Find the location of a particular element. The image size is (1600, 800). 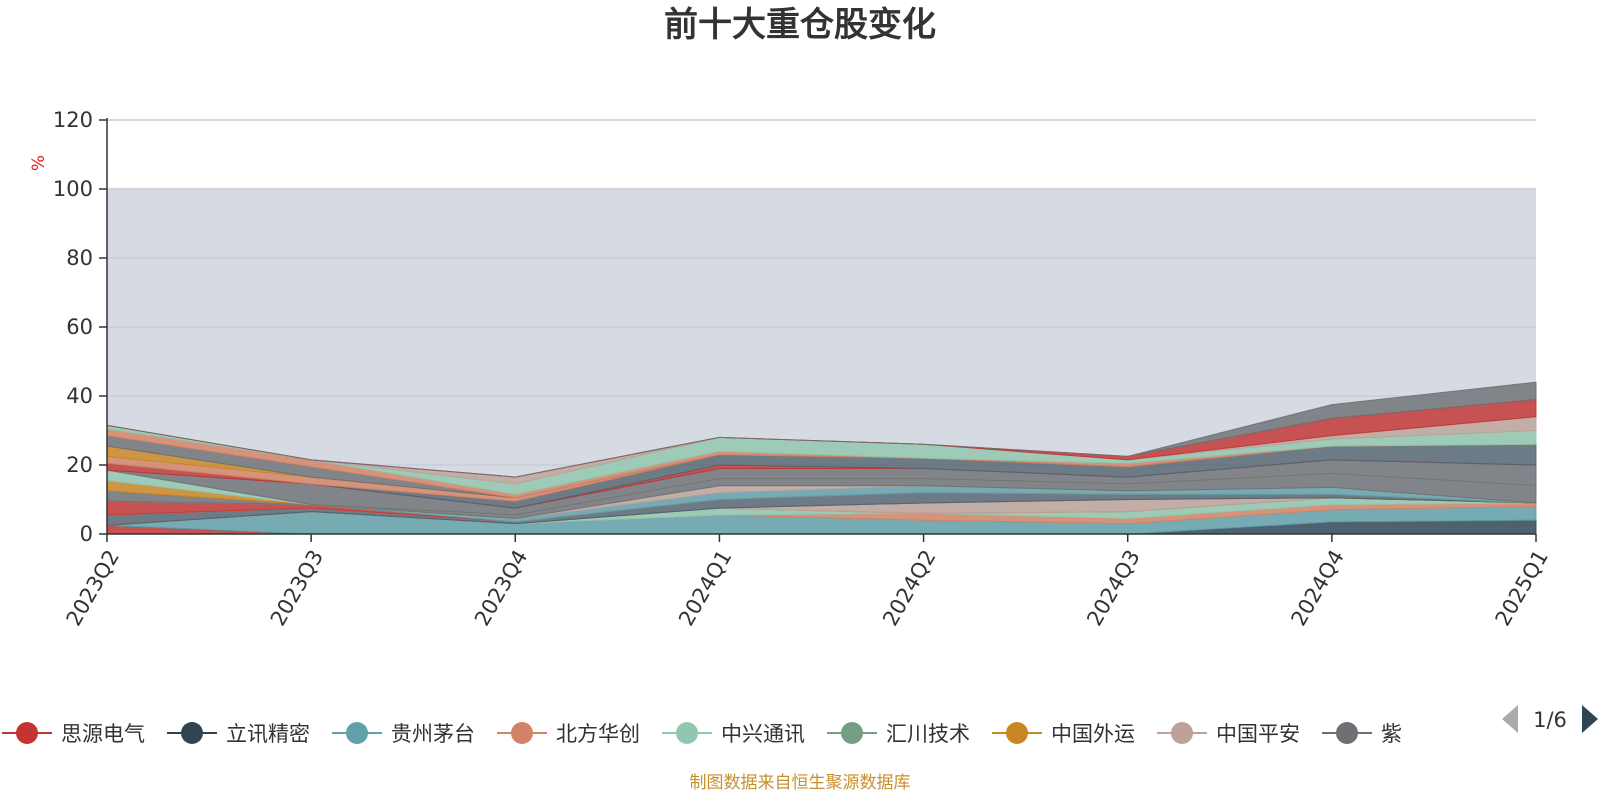

y-tick-label: 120 is located at coordinates (73, 120).